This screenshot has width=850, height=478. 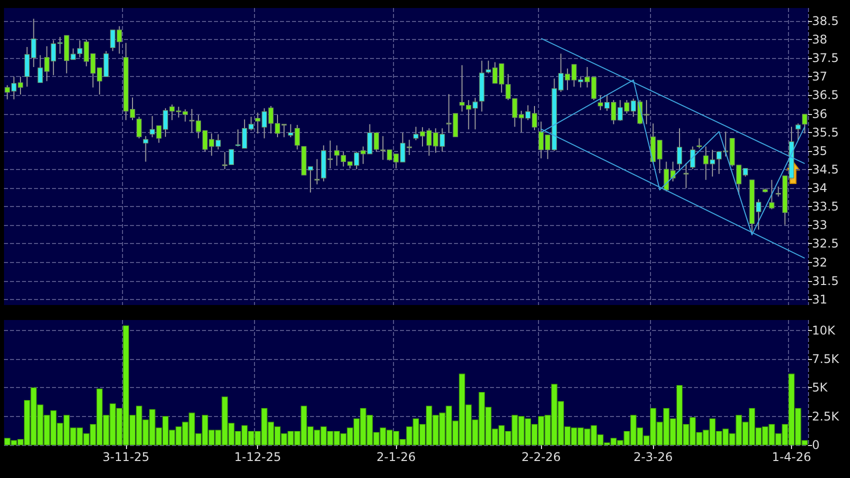 I want to click on y-tick-label: 37, so click(x=820, y=77).